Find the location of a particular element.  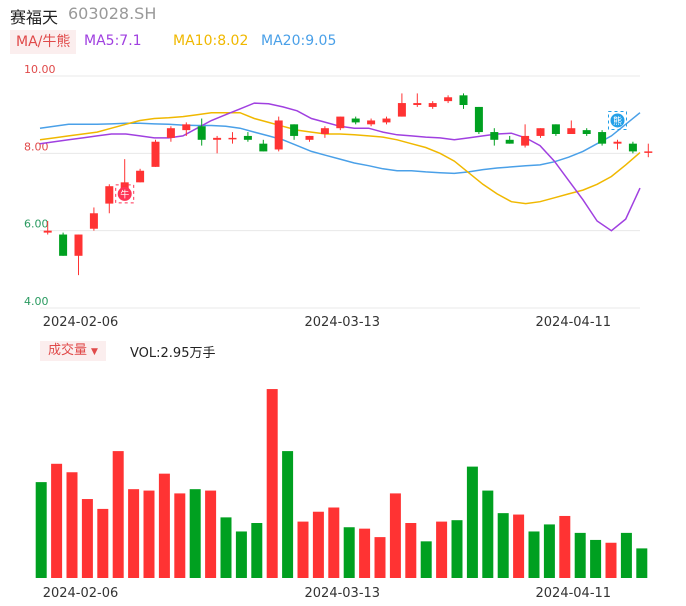

y-tick-label: 10.00 is located at coordinates (40, 69).